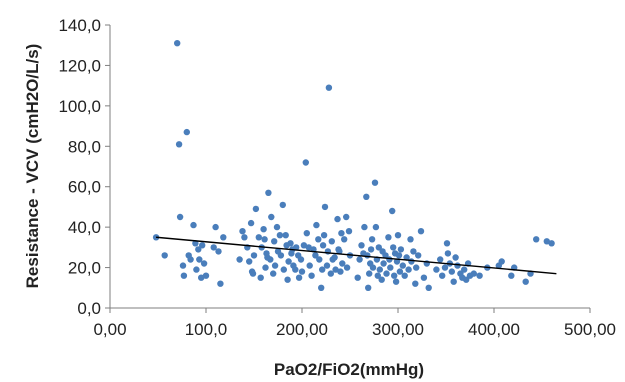 The height and width of the screenshot is (382, 625). Describe the element at coordinates (84, 268) in the screenshot. I see `y-tick-label: 20,0` at that location.